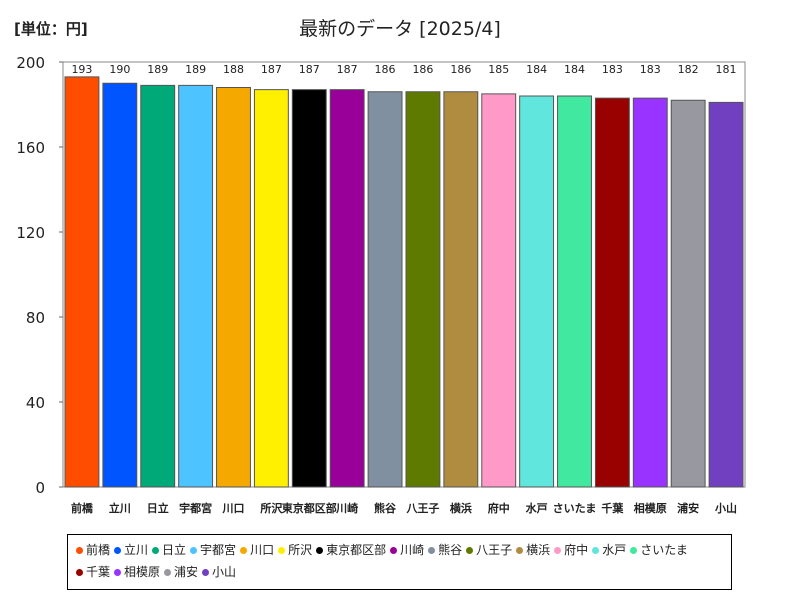 The image size is (800, 600). What do you see at coordinates (35, 318) in the screenshot?
I see `y-tick-label: 80` at bounding box center [35, 318].